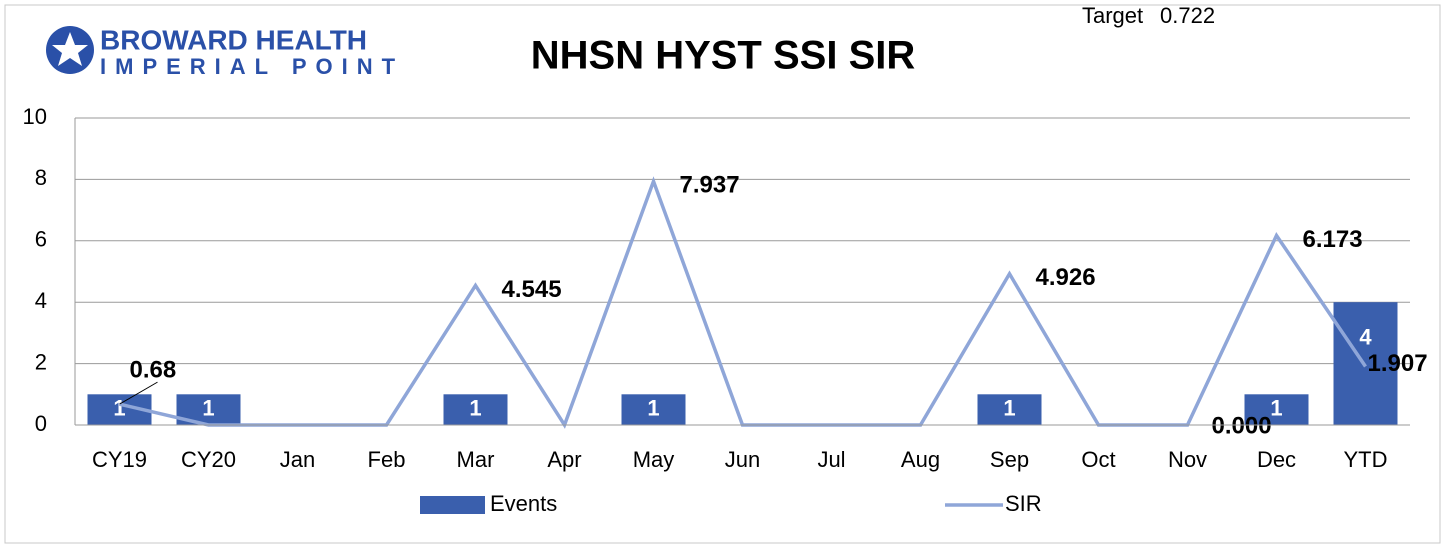 The height and width of the screenshot is (550, 1447). I want to click on logo: BROWARD HEALTH IMPERIAL POINT, so click(225, 51).